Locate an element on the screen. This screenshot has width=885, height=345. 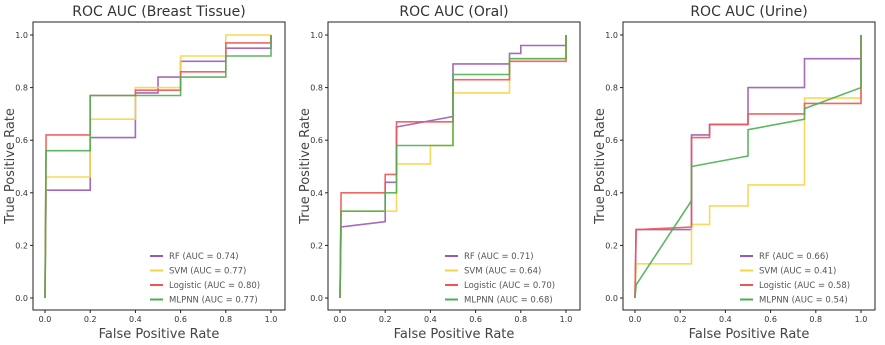
legend-label-svm: SVM (AUC = 0.64) is located at coordinates (502, 272).